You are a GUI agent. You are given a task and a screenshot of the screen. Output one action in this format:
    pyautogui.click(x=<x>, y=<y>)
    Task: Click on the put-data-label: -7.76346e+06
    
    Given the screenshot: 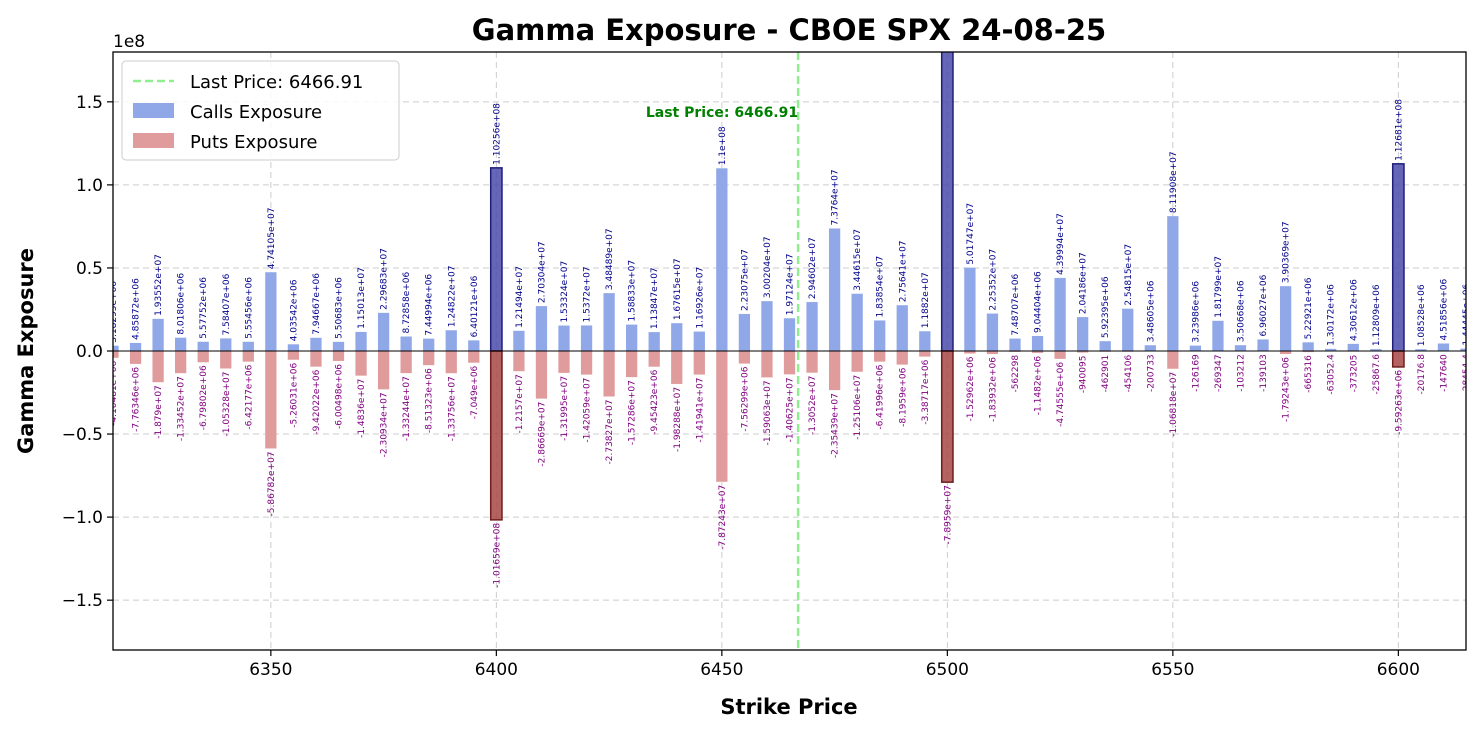 What is the action you would take?
    pyautogui.click(x=137, y=399)
    